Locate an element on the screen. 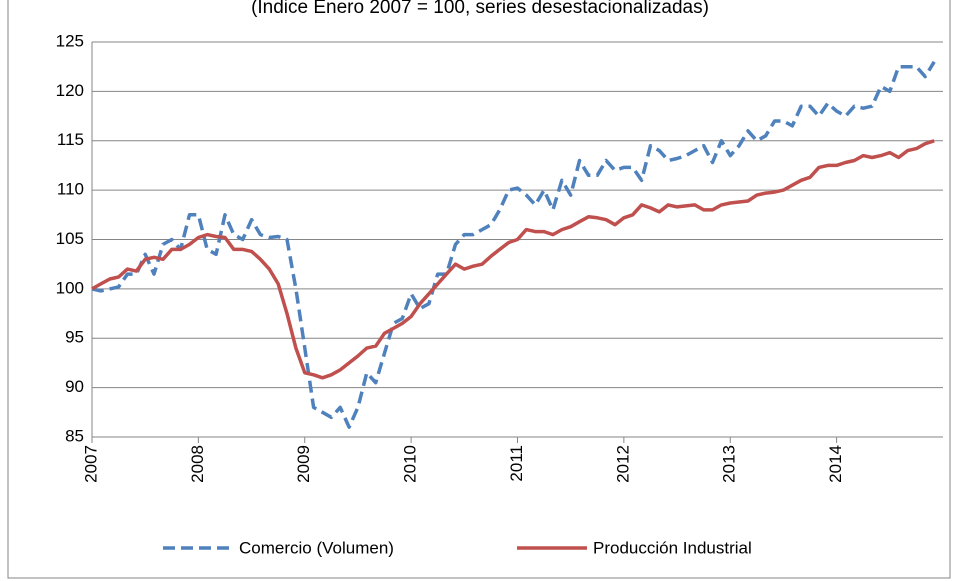 Image resolution: width=957 pixels, height=581 pixels. x-tick-label: 2014 is located at coordinates (835, 464).